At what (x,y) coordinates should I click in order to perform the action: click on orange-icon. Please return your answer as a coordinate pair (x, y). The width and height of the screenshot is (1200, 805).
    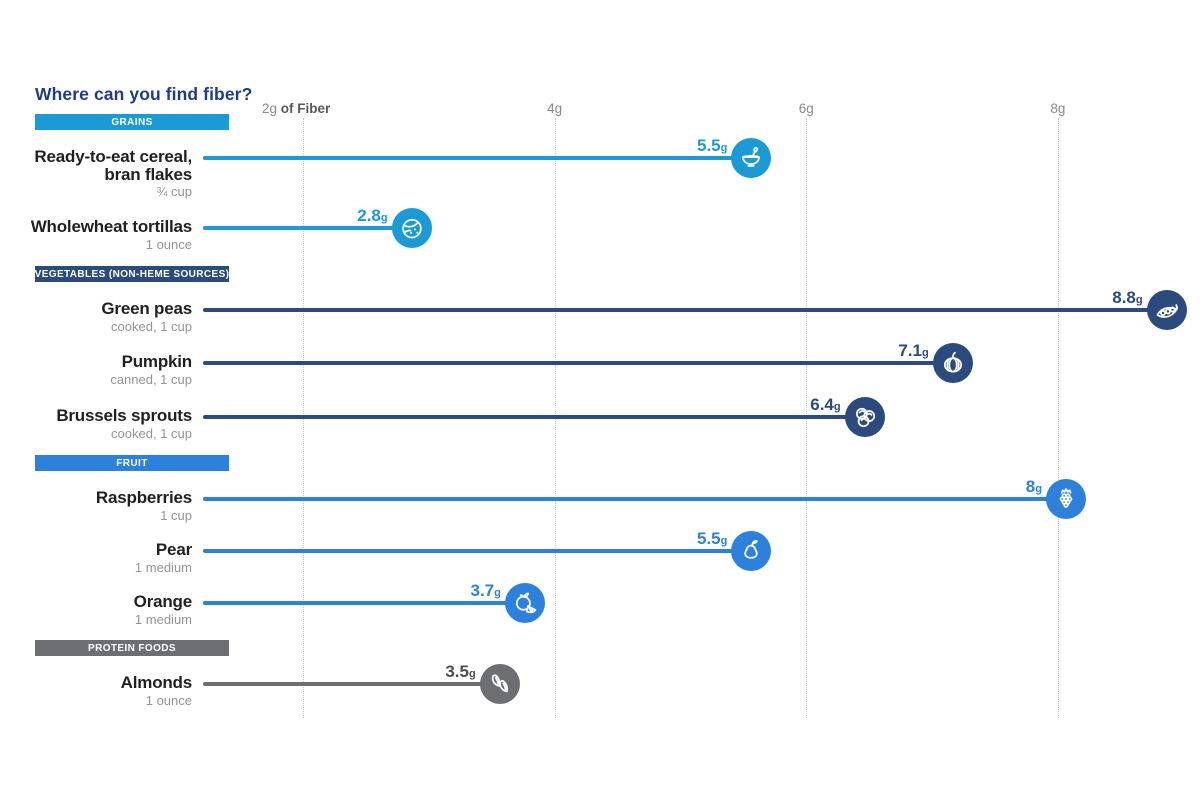
    Looking at the image, I should click on (525, 603).